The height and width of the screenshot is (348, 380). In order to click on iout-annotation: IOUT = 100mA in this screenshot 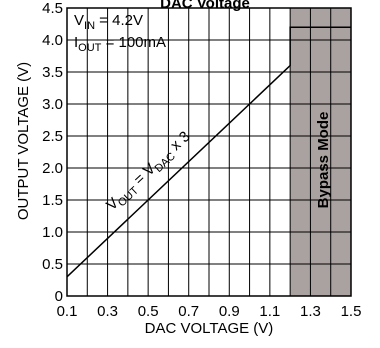, I will do `click(120, 44)`.